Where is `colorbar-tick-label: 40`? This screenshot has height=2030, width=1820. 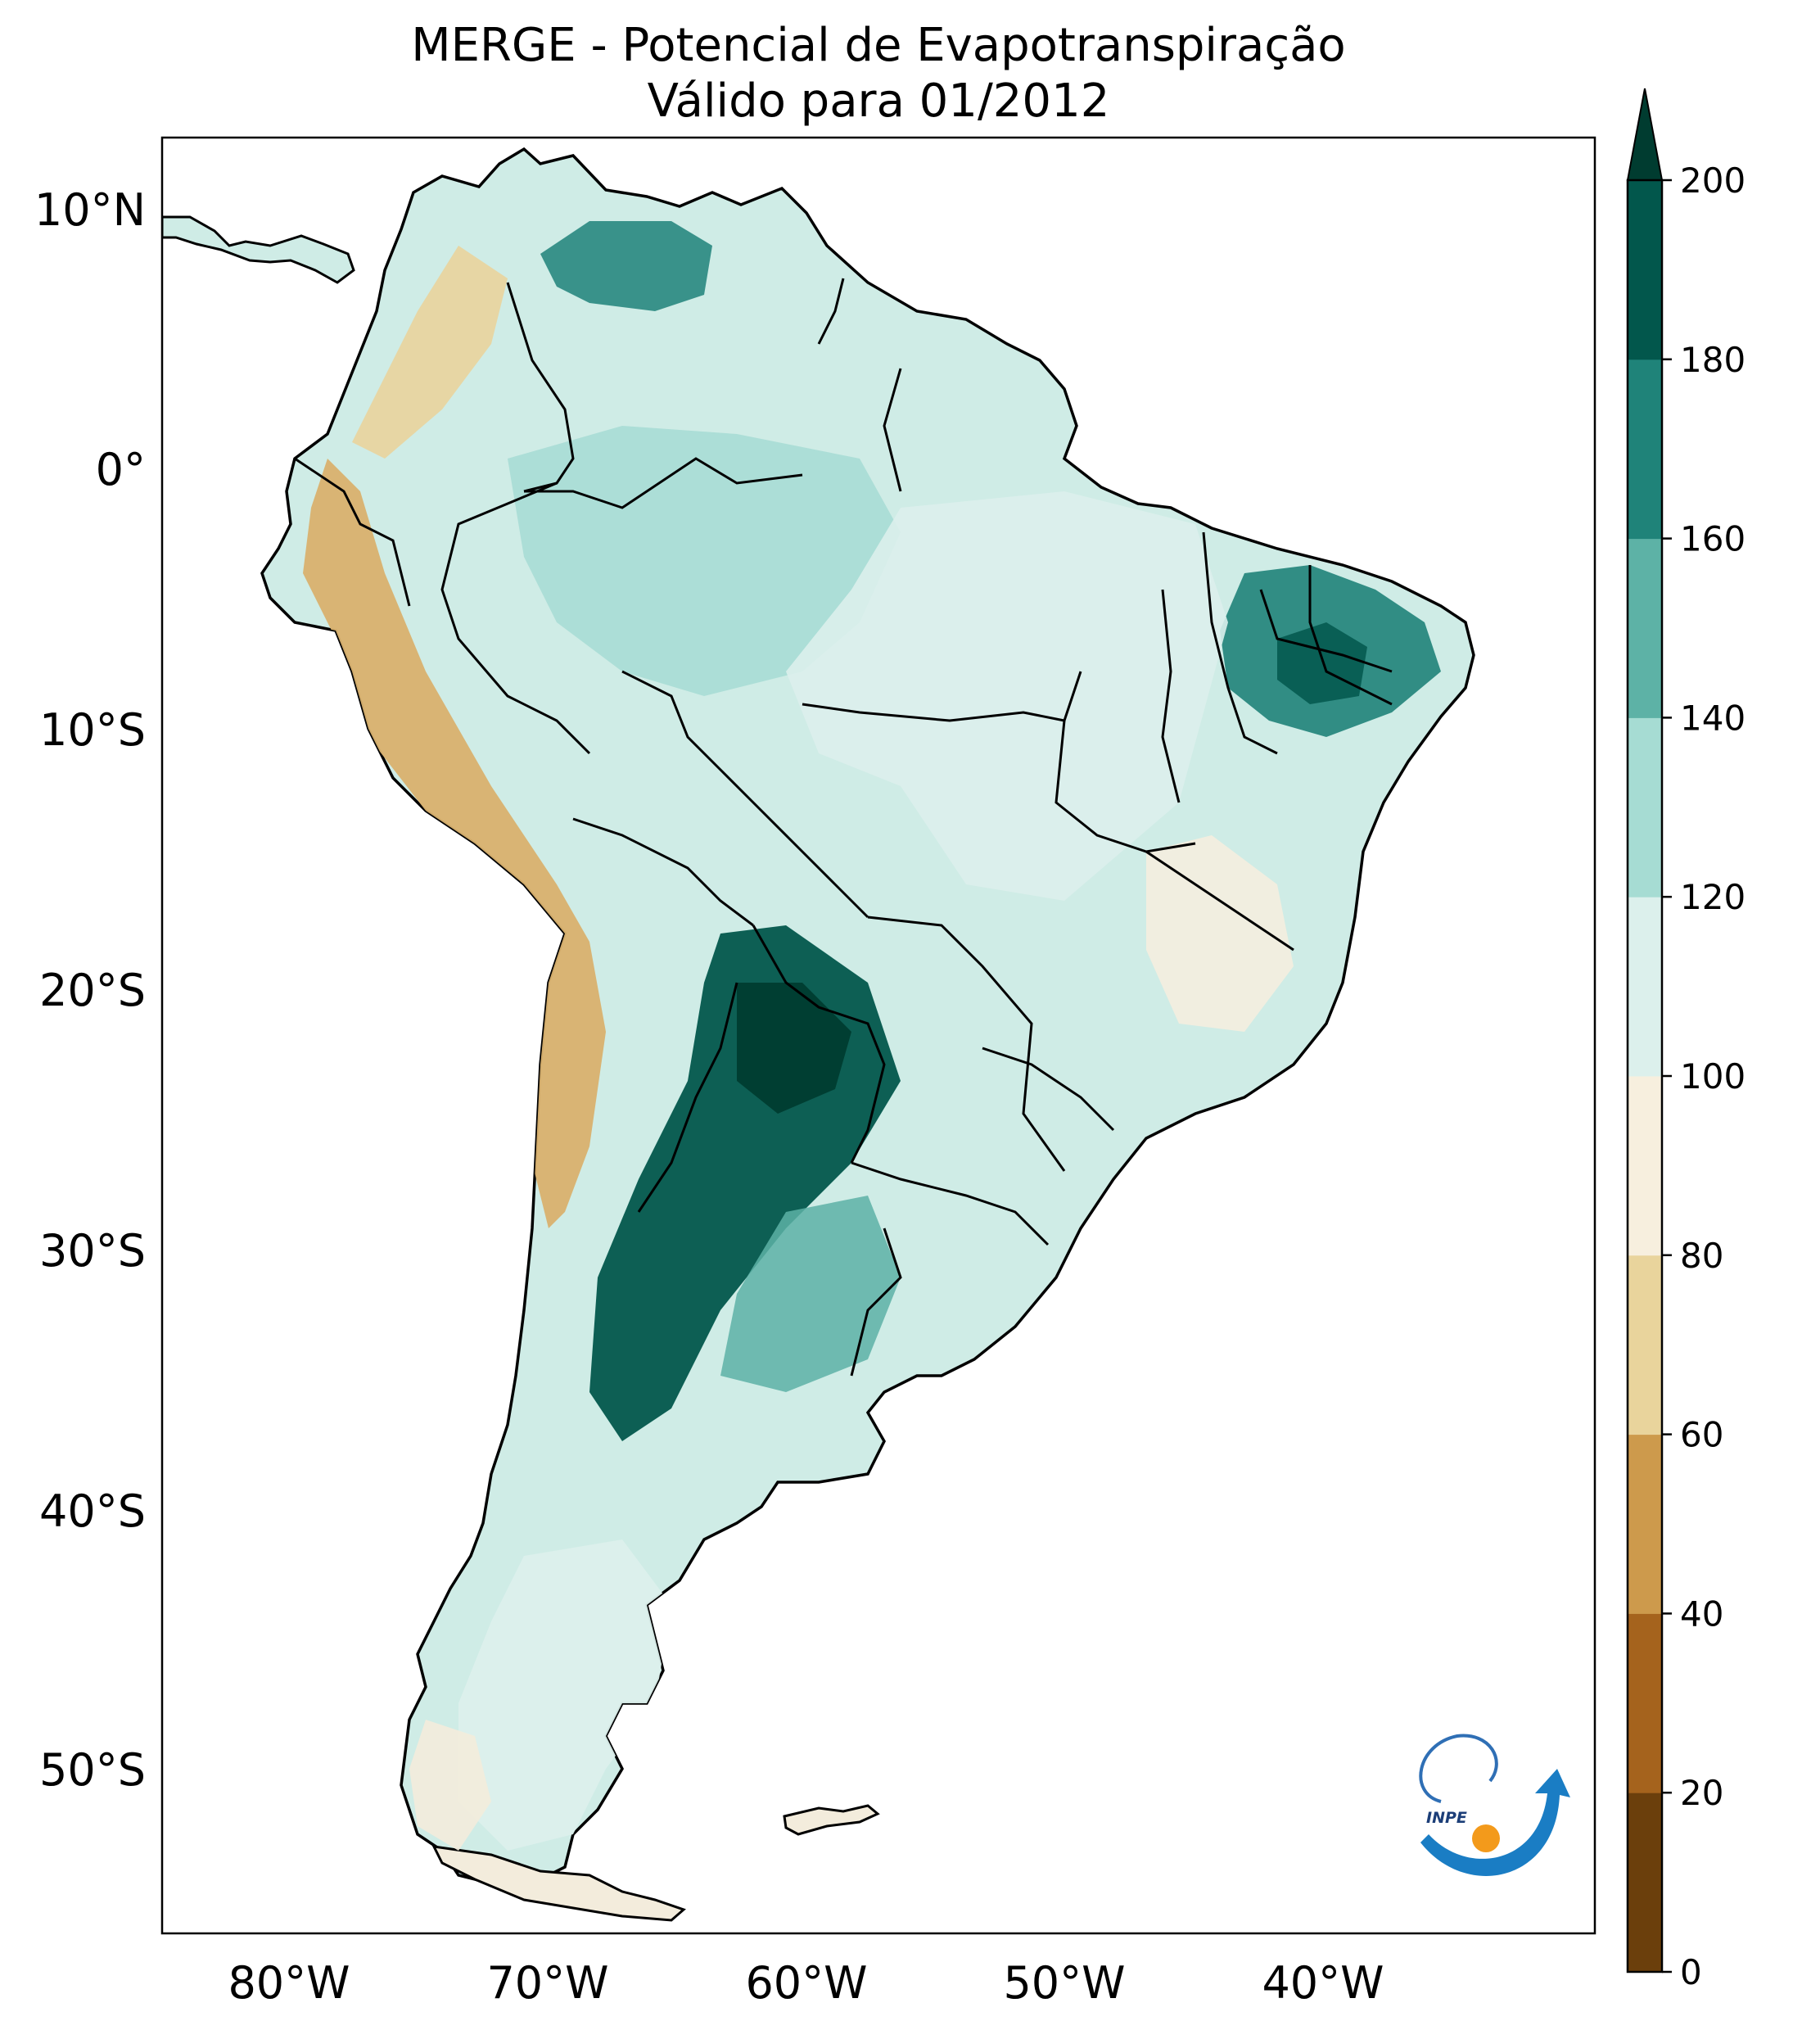
colorbar-tick-label: 40 is located at coordinates (1702, 1614).